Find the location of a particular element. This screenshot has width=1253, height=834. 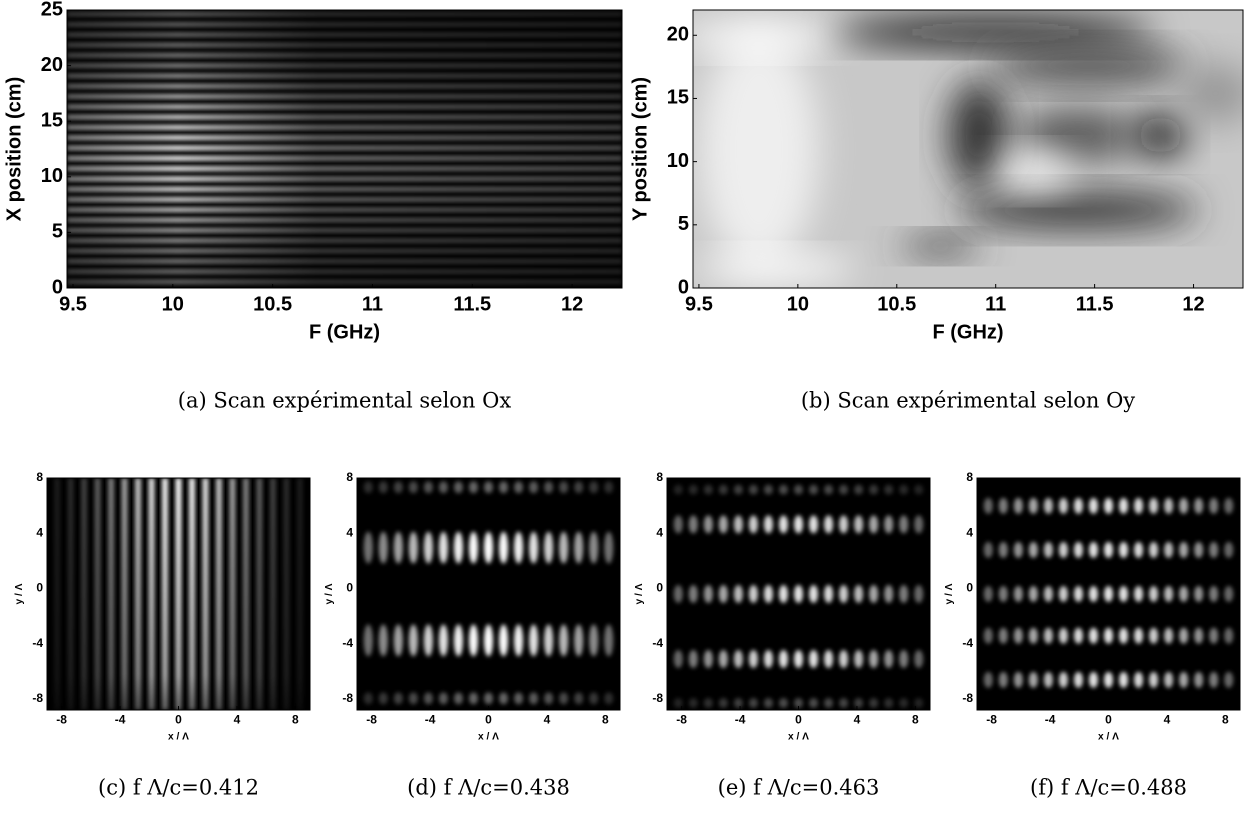

y-tick-label: 8 is located at coordinates (659, 477).